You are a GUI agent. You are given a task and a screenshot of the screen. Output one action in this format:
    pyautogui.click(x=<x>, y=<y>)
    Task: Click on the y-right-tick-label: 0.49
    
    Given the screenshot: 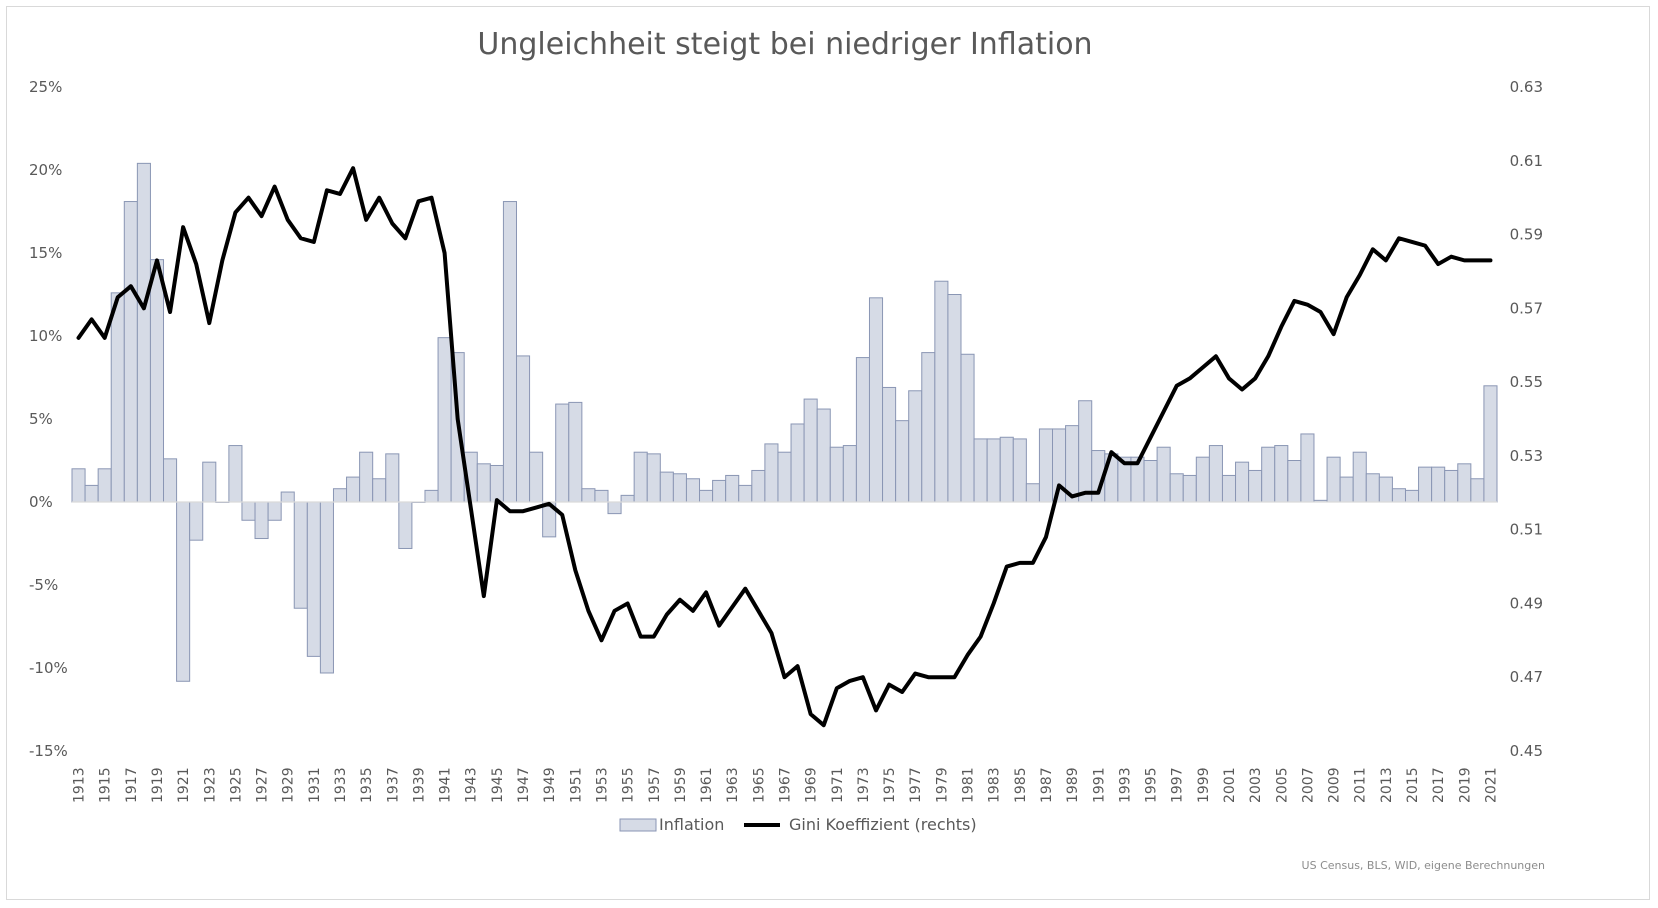 What is the action you would take?
    pyautogui.click(x=1526, y=603)
    